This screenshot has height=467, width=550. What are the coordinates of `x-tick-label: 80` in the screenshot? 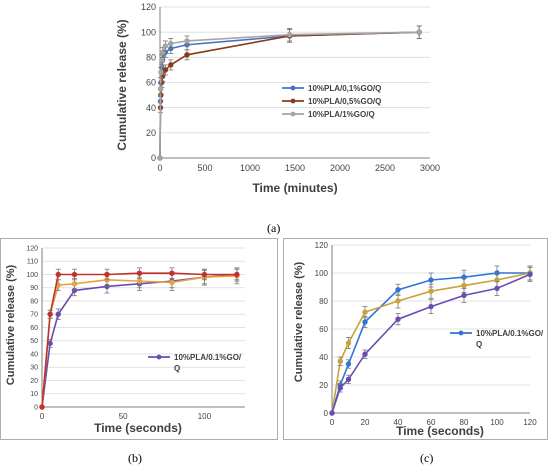 It's located at (464, 422).